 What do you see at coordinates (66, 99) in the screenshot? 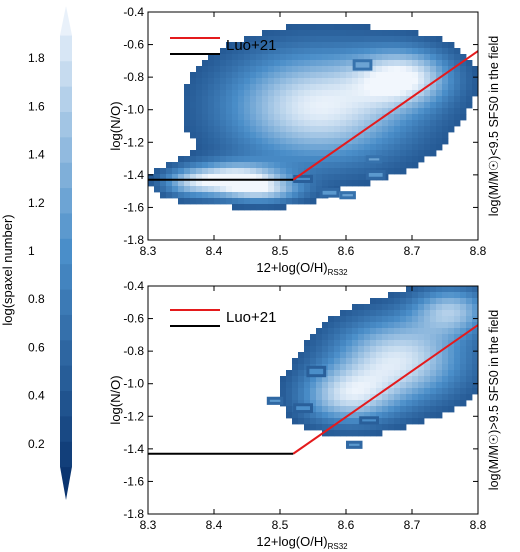
I see `colorbar-segment` at bounding box center [66, 99].